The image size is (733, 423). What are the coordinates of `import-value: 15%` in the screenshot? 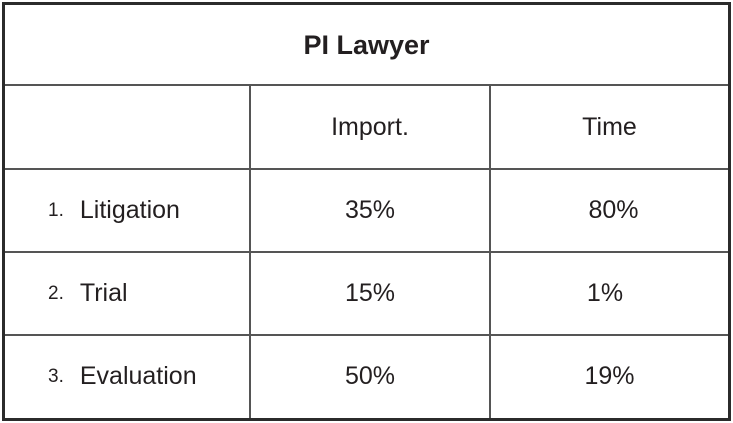 It's located at (370, 293).